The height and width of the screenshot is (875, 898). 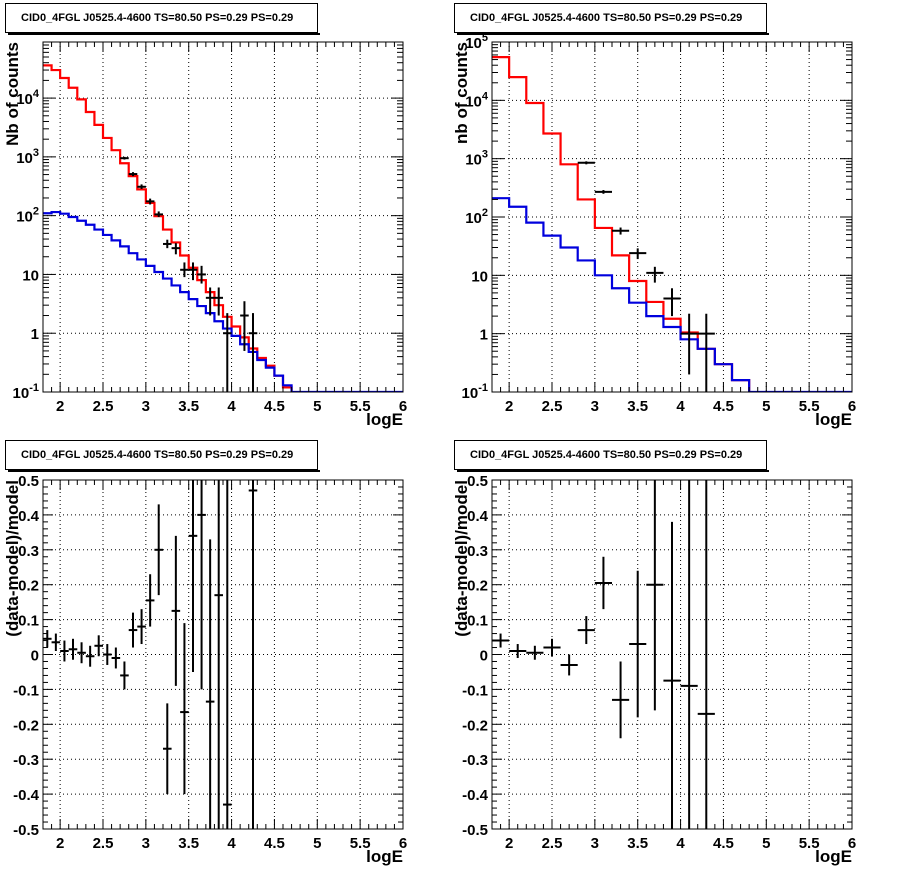 I want to click on y-tick-label: 10⁻¹, so click(x=475, y=392).